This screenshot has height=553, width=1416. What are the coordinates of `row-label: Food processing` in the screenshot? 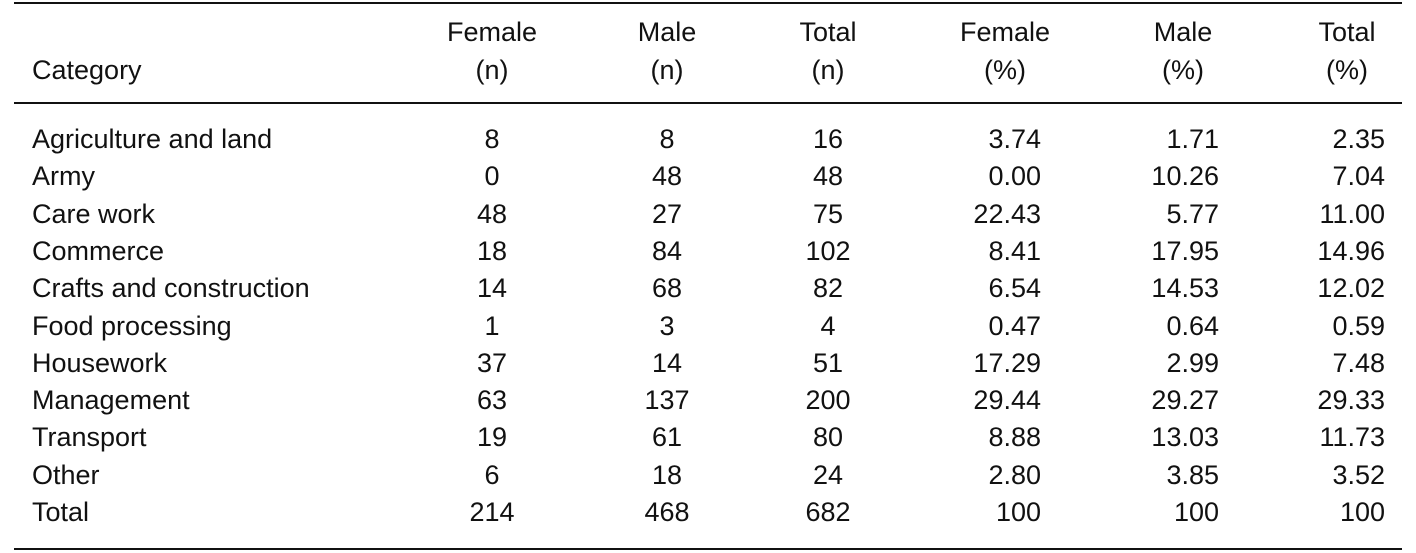 It's located at (132, 325).